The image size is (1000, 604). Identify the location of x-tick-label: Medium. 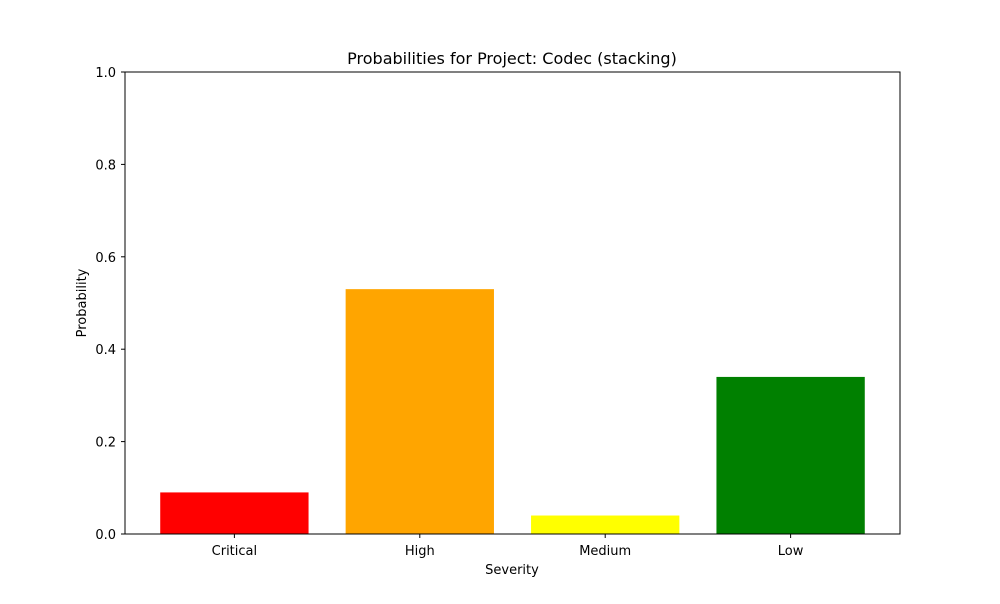
(605, 551).